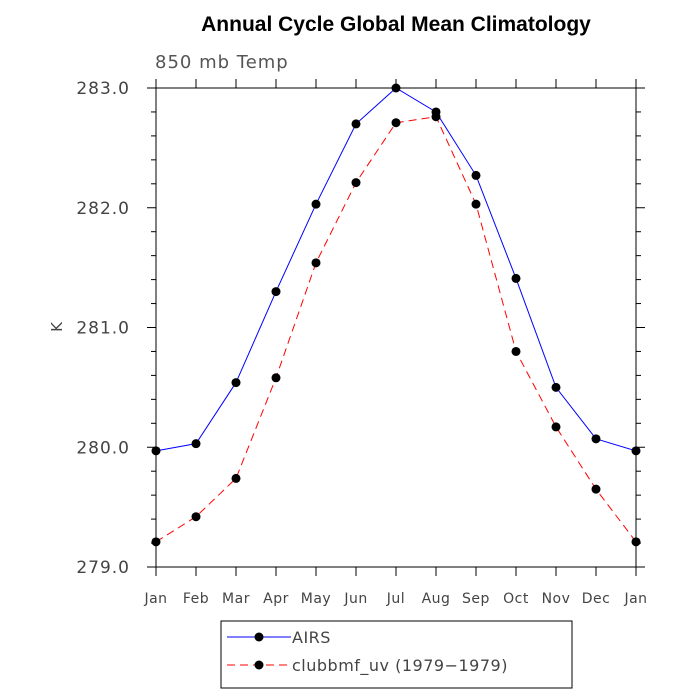 This screenshot has width=700, height=700. What do you see at coordinates (556, 599) in the screenshot?
I see `x-tick-label: Nov` at bounding box center [556, 599].